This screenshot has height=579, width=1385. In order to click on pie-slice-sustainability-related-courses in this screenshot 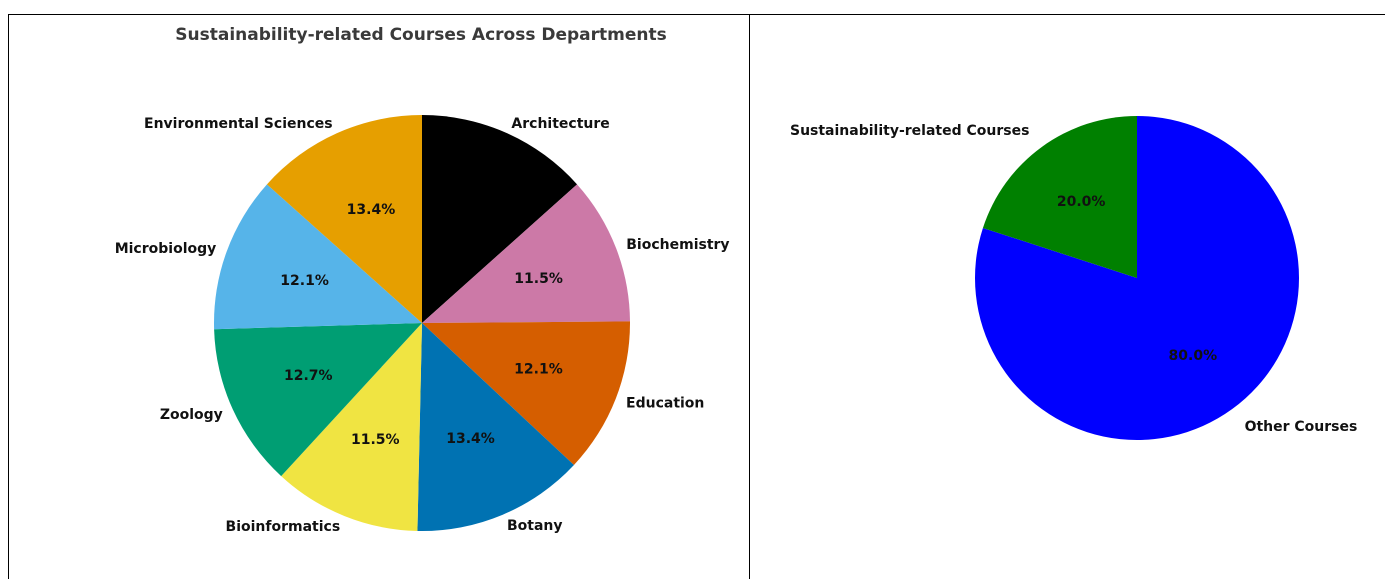, I will do `click(1059, 197)`.